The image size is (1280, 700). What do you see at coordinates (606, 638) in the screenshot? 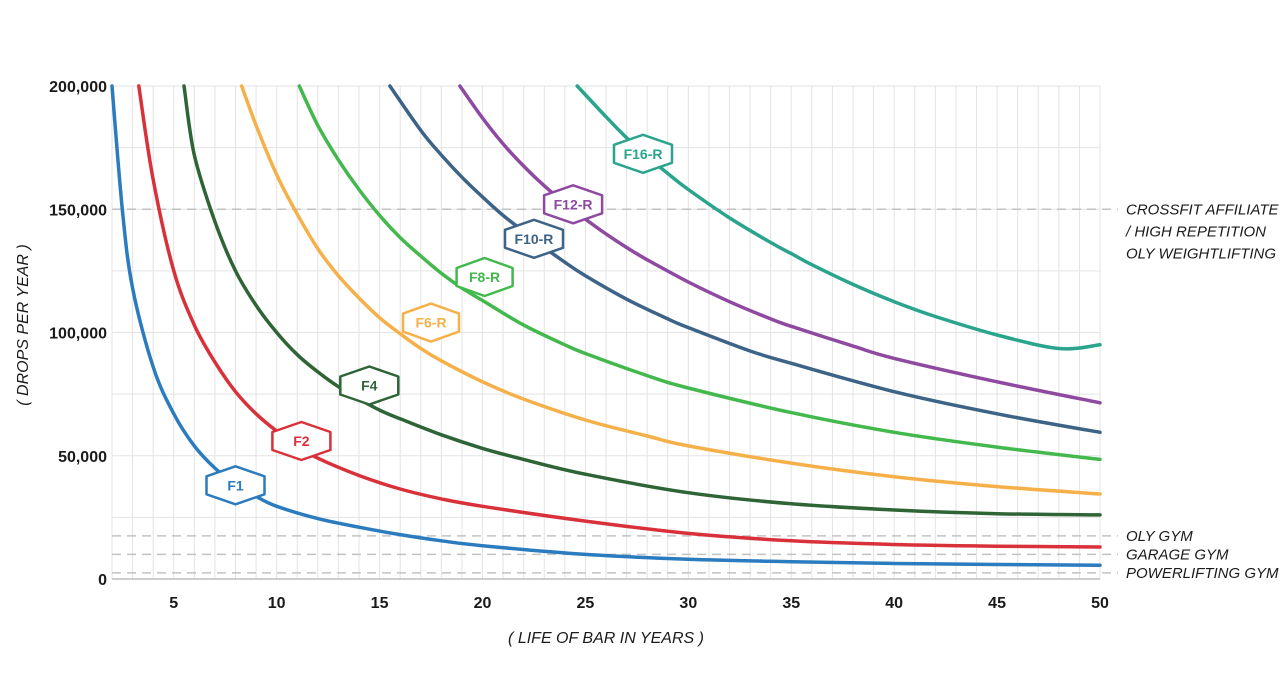
I see `x-axis-title: ( LIFE OF BAR IN YEARS )` at bounding box center [606, 638].